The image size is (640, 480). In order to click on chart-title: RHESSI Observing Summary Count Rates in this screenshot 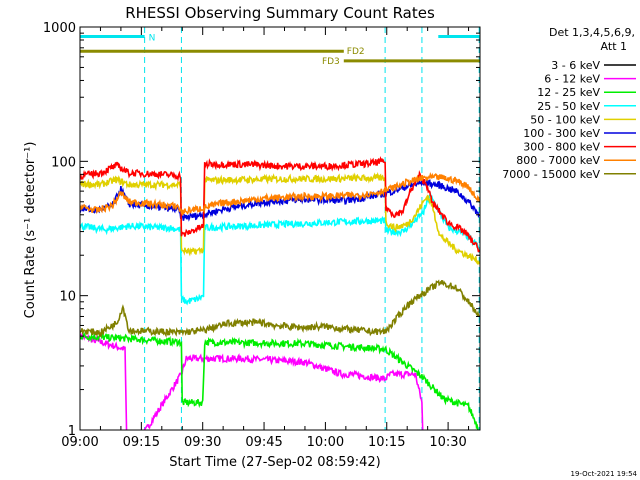, I will do `click(280, 13)`.